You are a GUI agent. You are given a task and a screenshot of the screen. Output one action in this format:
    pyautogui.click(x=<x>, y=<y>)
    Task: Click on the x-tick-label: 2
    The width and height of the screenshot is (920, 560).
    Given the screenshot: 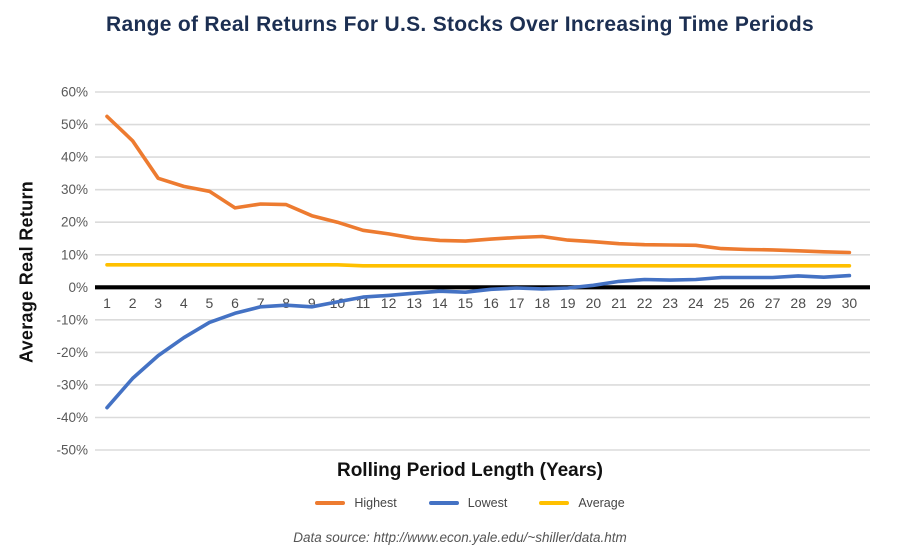 What is the action you would take?
    pyautogui.click(x=133, y=303)
    